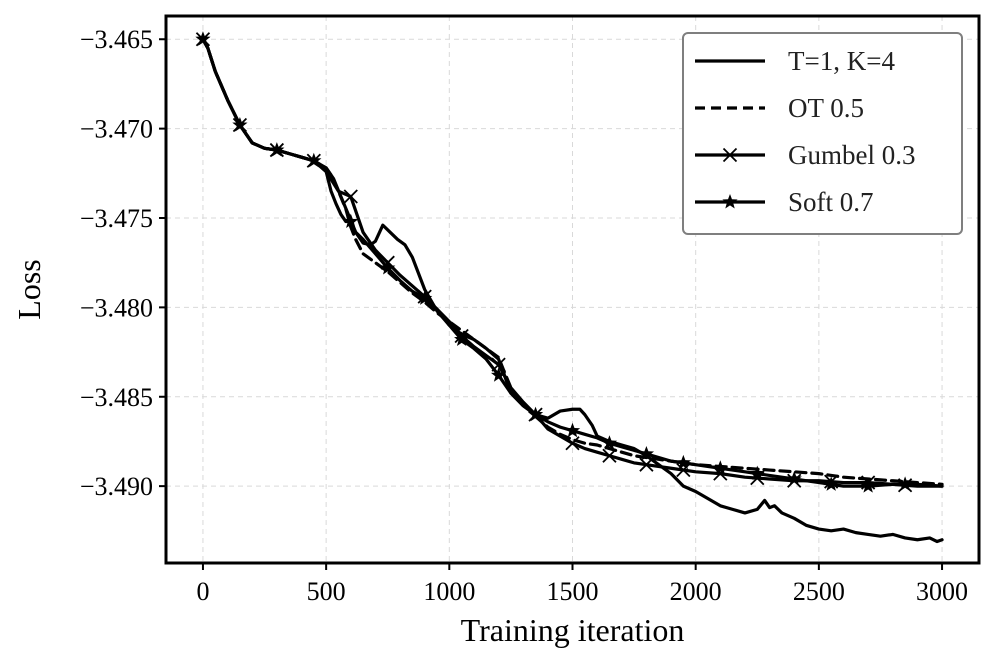 The height and width of the screenshot is (664, 997). What do you see at coordinates (826, 108) in the screenshot?
I see `legend-label: OT 0.5` at bounding box center [826, 108].